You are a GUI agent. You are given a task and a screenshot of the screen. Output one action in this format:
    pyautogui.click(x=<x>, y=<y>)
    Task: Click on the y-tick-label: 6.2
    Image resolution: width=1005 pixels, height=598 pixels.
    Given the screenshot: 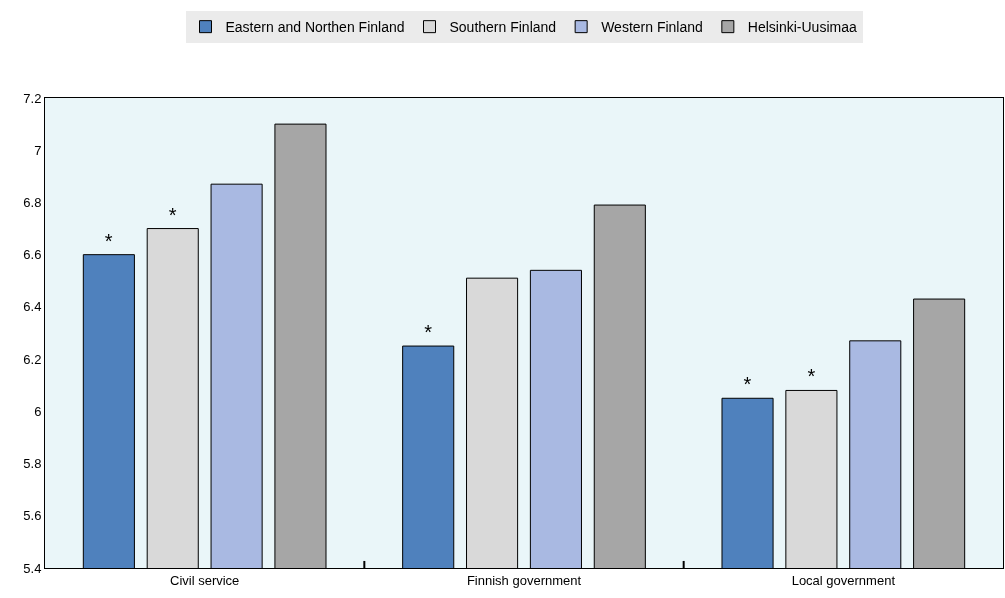 What is the action you would take?
    pyautogui.click(x=32, y=359)
    